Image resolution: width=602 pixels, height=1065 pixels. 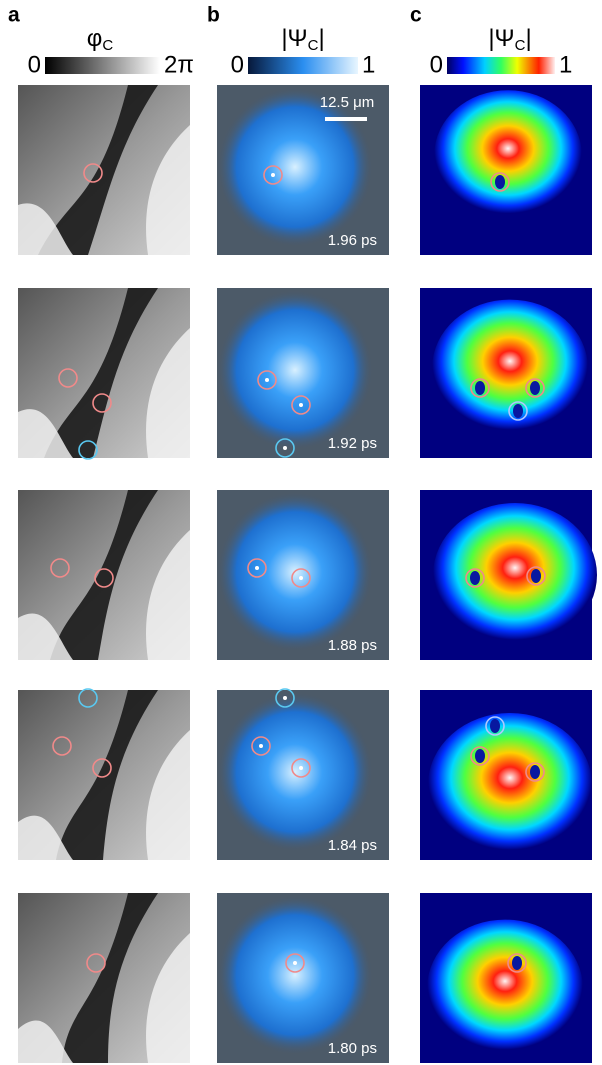 I want to click on panel-title: φC, so click(x=100, y=39).